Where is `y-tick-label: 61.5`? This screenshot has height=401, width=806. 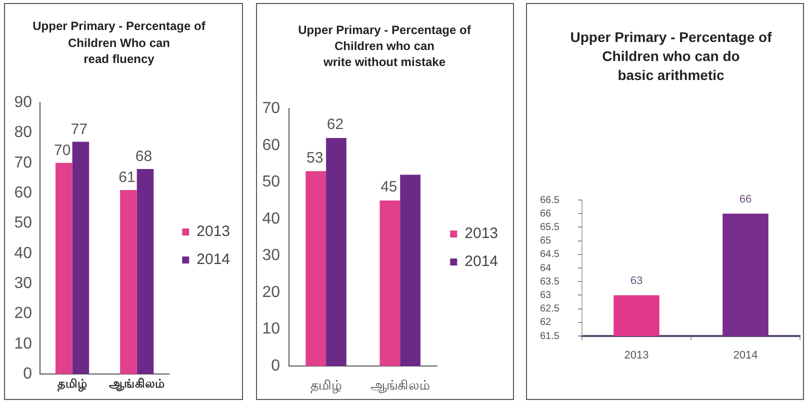
y-tick-label: 61.5 is located at coordinates (550, 336).